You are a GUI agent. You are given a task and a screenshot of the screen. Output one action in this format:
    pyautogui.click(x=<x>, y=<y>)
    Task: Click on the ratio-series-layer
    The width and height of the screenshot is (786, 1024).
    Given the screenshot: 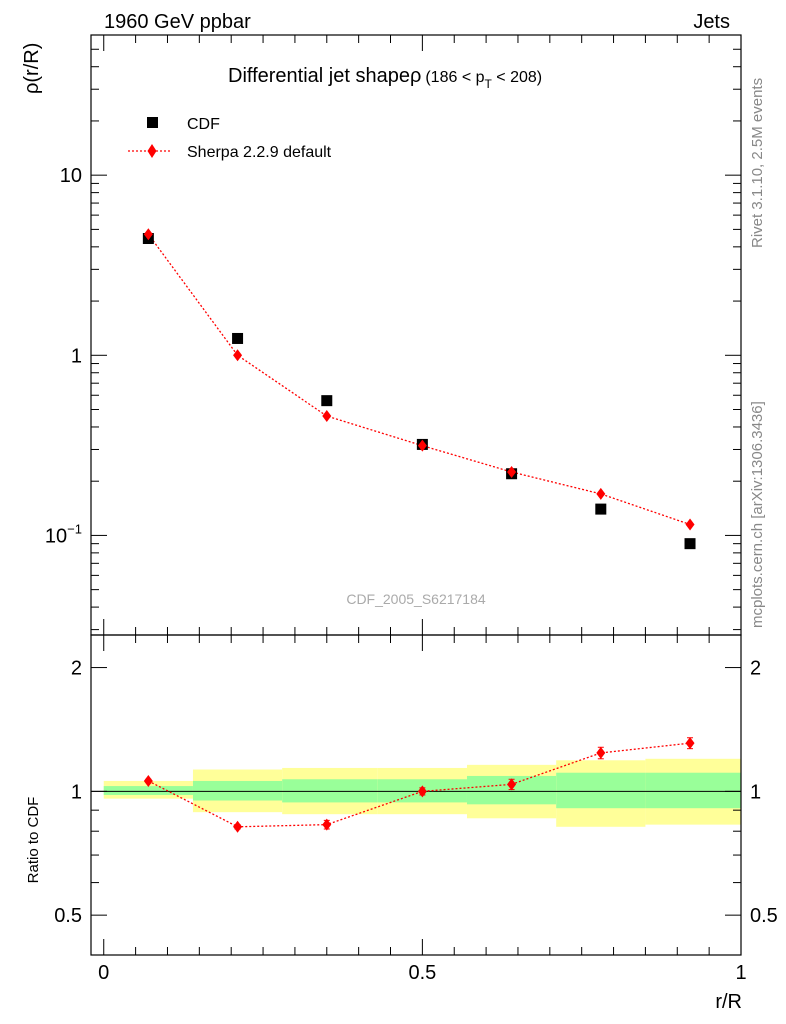 What is the action you would take?
    pyautogui.click(x=419, y=785)
    